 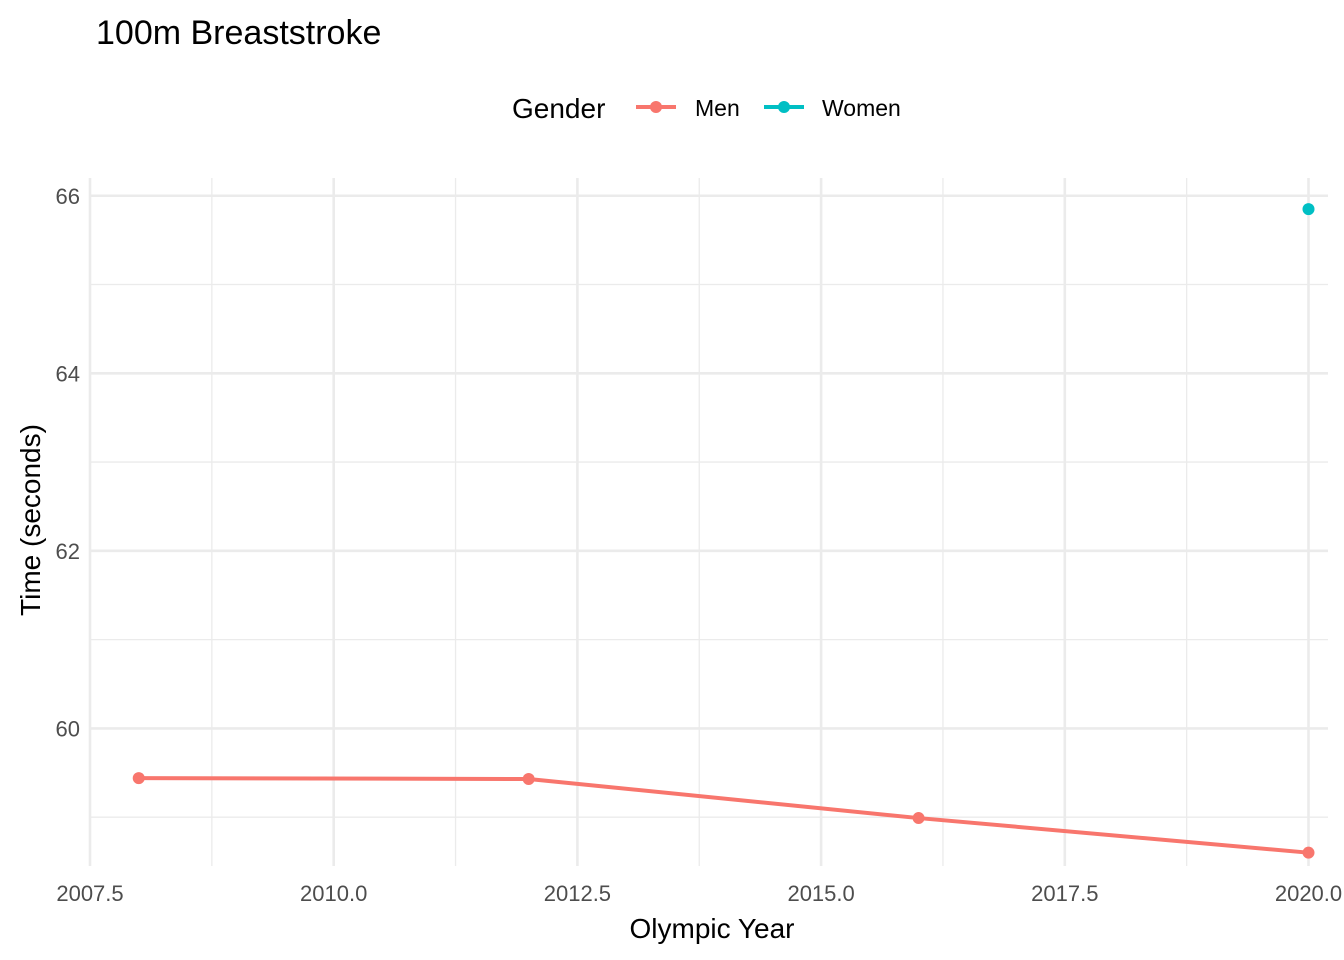 I want to click on x-axis-title: Olympic Year, so click(x=712, y=928).